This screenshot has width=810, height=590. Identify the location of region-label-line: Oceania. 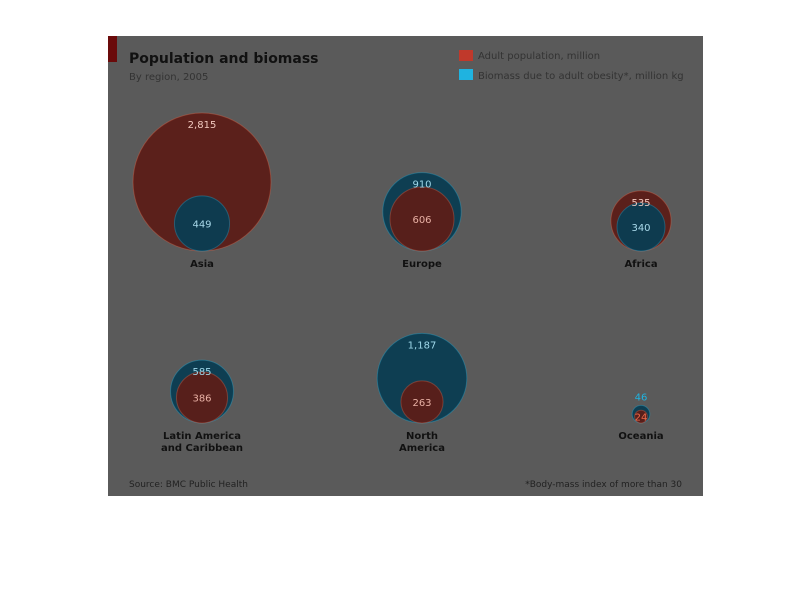
(640, 436).